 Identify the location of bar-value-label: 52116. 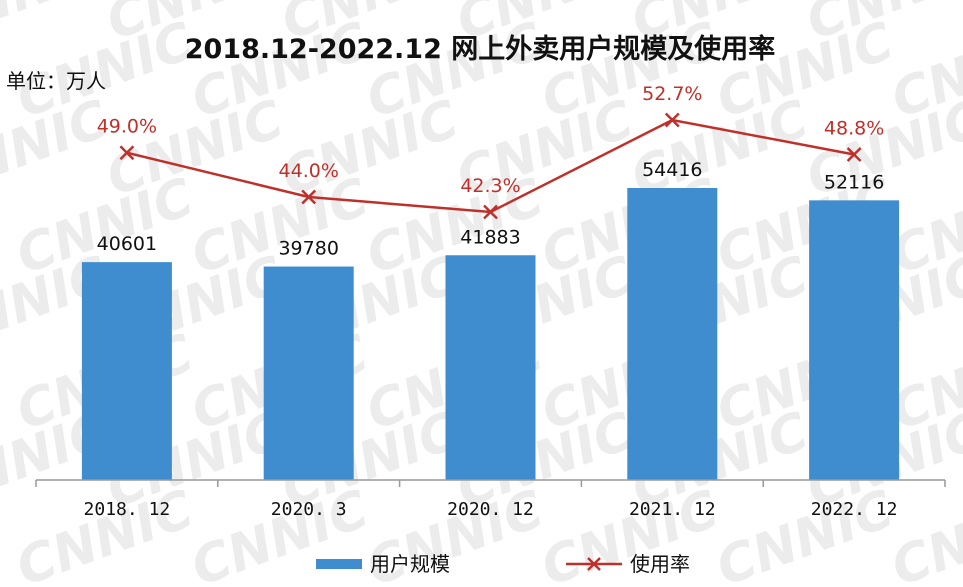
(854, 182).